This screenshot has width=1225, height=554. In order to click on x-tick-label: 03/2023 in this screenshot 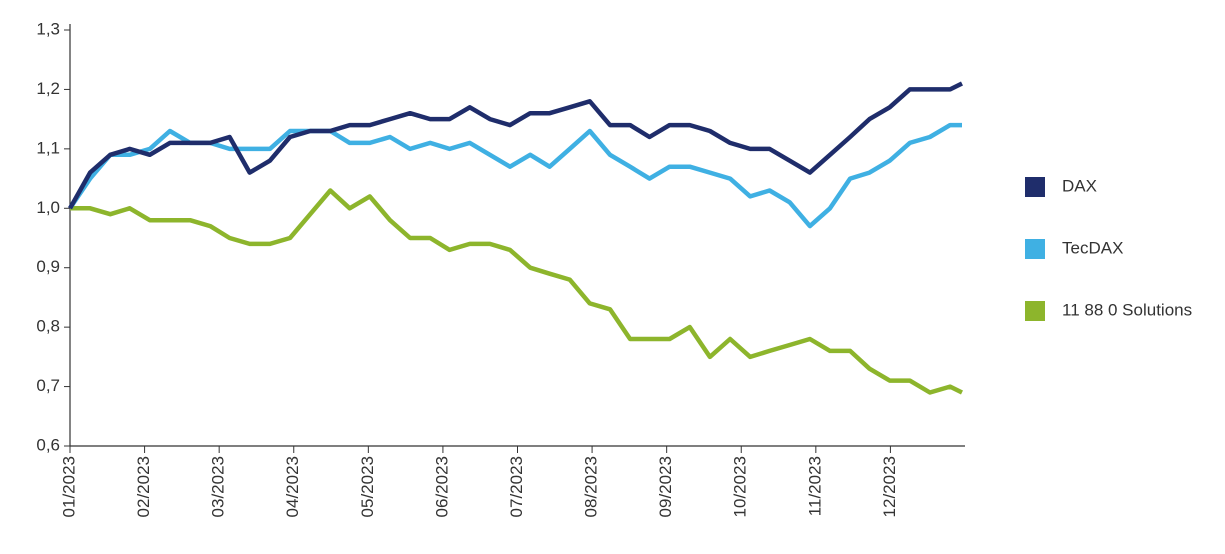, I will do `click(218, 486)`.